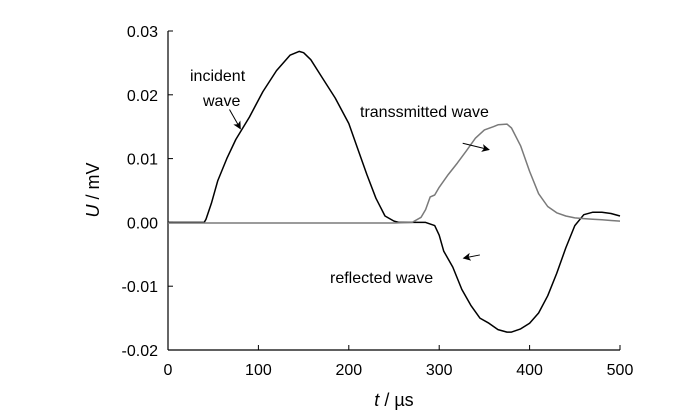 This screenshot has width=700, height=415. I want to click on incident-wave-arrow, so click(235, 119).